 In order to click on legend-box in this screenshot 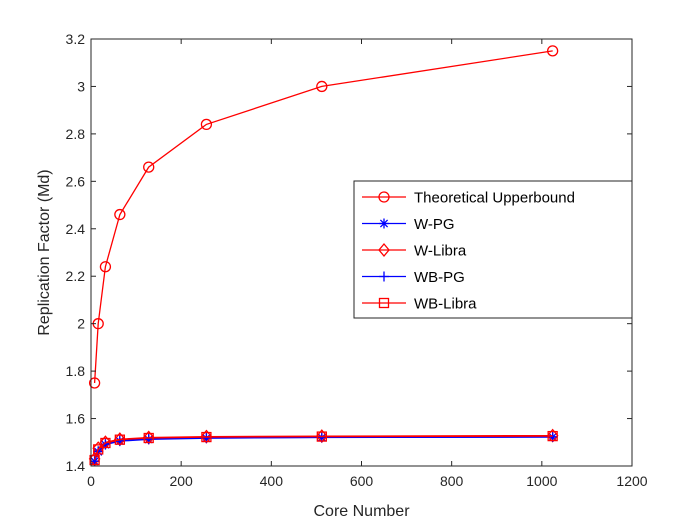, I will do `click(493, 249)`.